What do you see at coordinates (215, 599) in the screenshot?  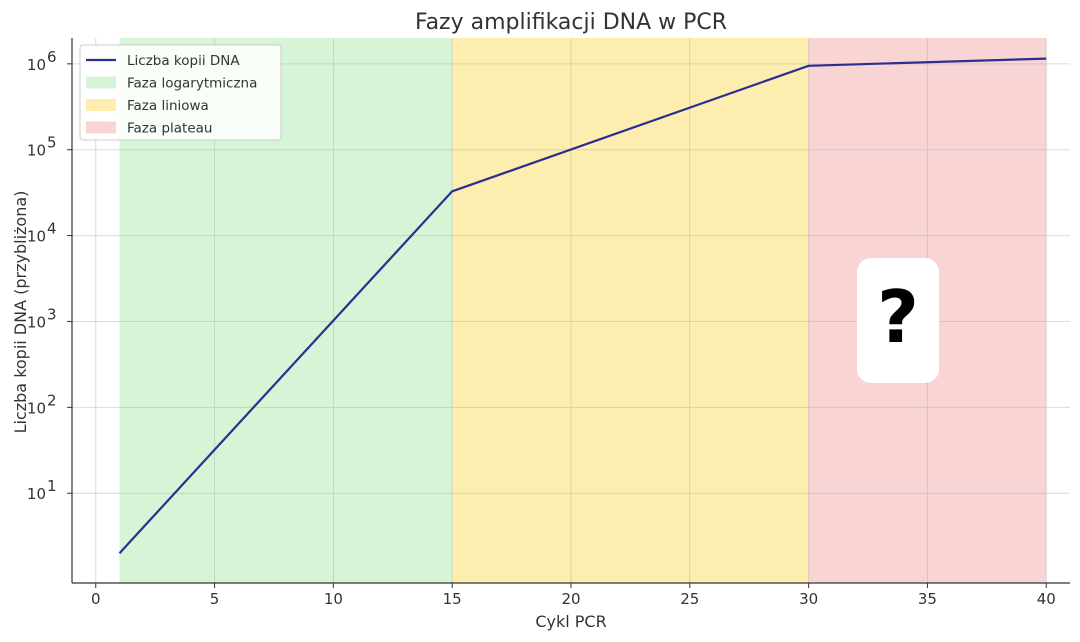 I see `x-tick-label: 5` at bounding box center [215, 599].